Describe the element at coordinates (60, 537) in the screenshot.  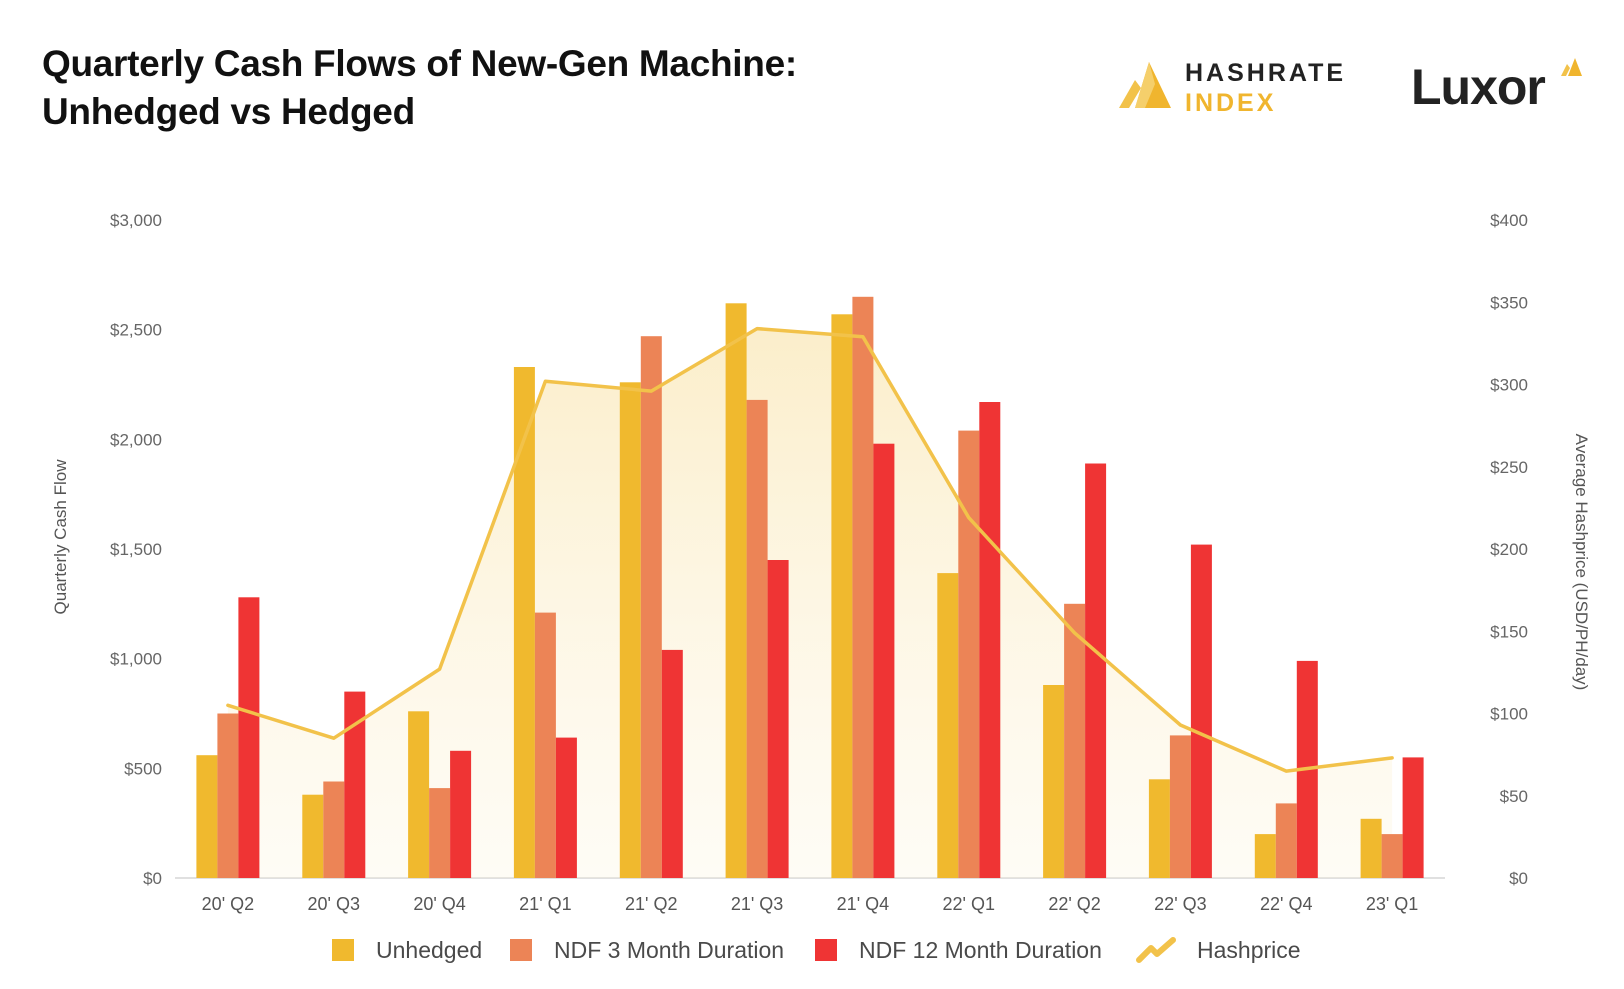
I see `y-axis-left-label: Quarterly Cash Flow` at that location.